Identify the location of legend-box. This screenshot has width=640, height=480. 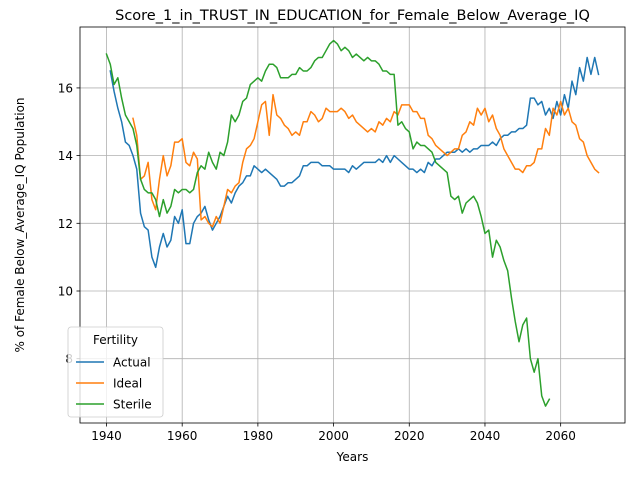
(115, 372).